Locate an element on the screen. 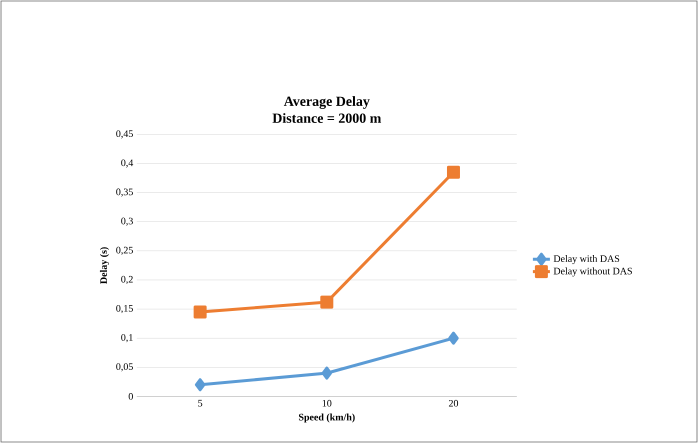 The image size is (698, 443). y-tick-label: 0,05 is located at coordinates (124, 367).